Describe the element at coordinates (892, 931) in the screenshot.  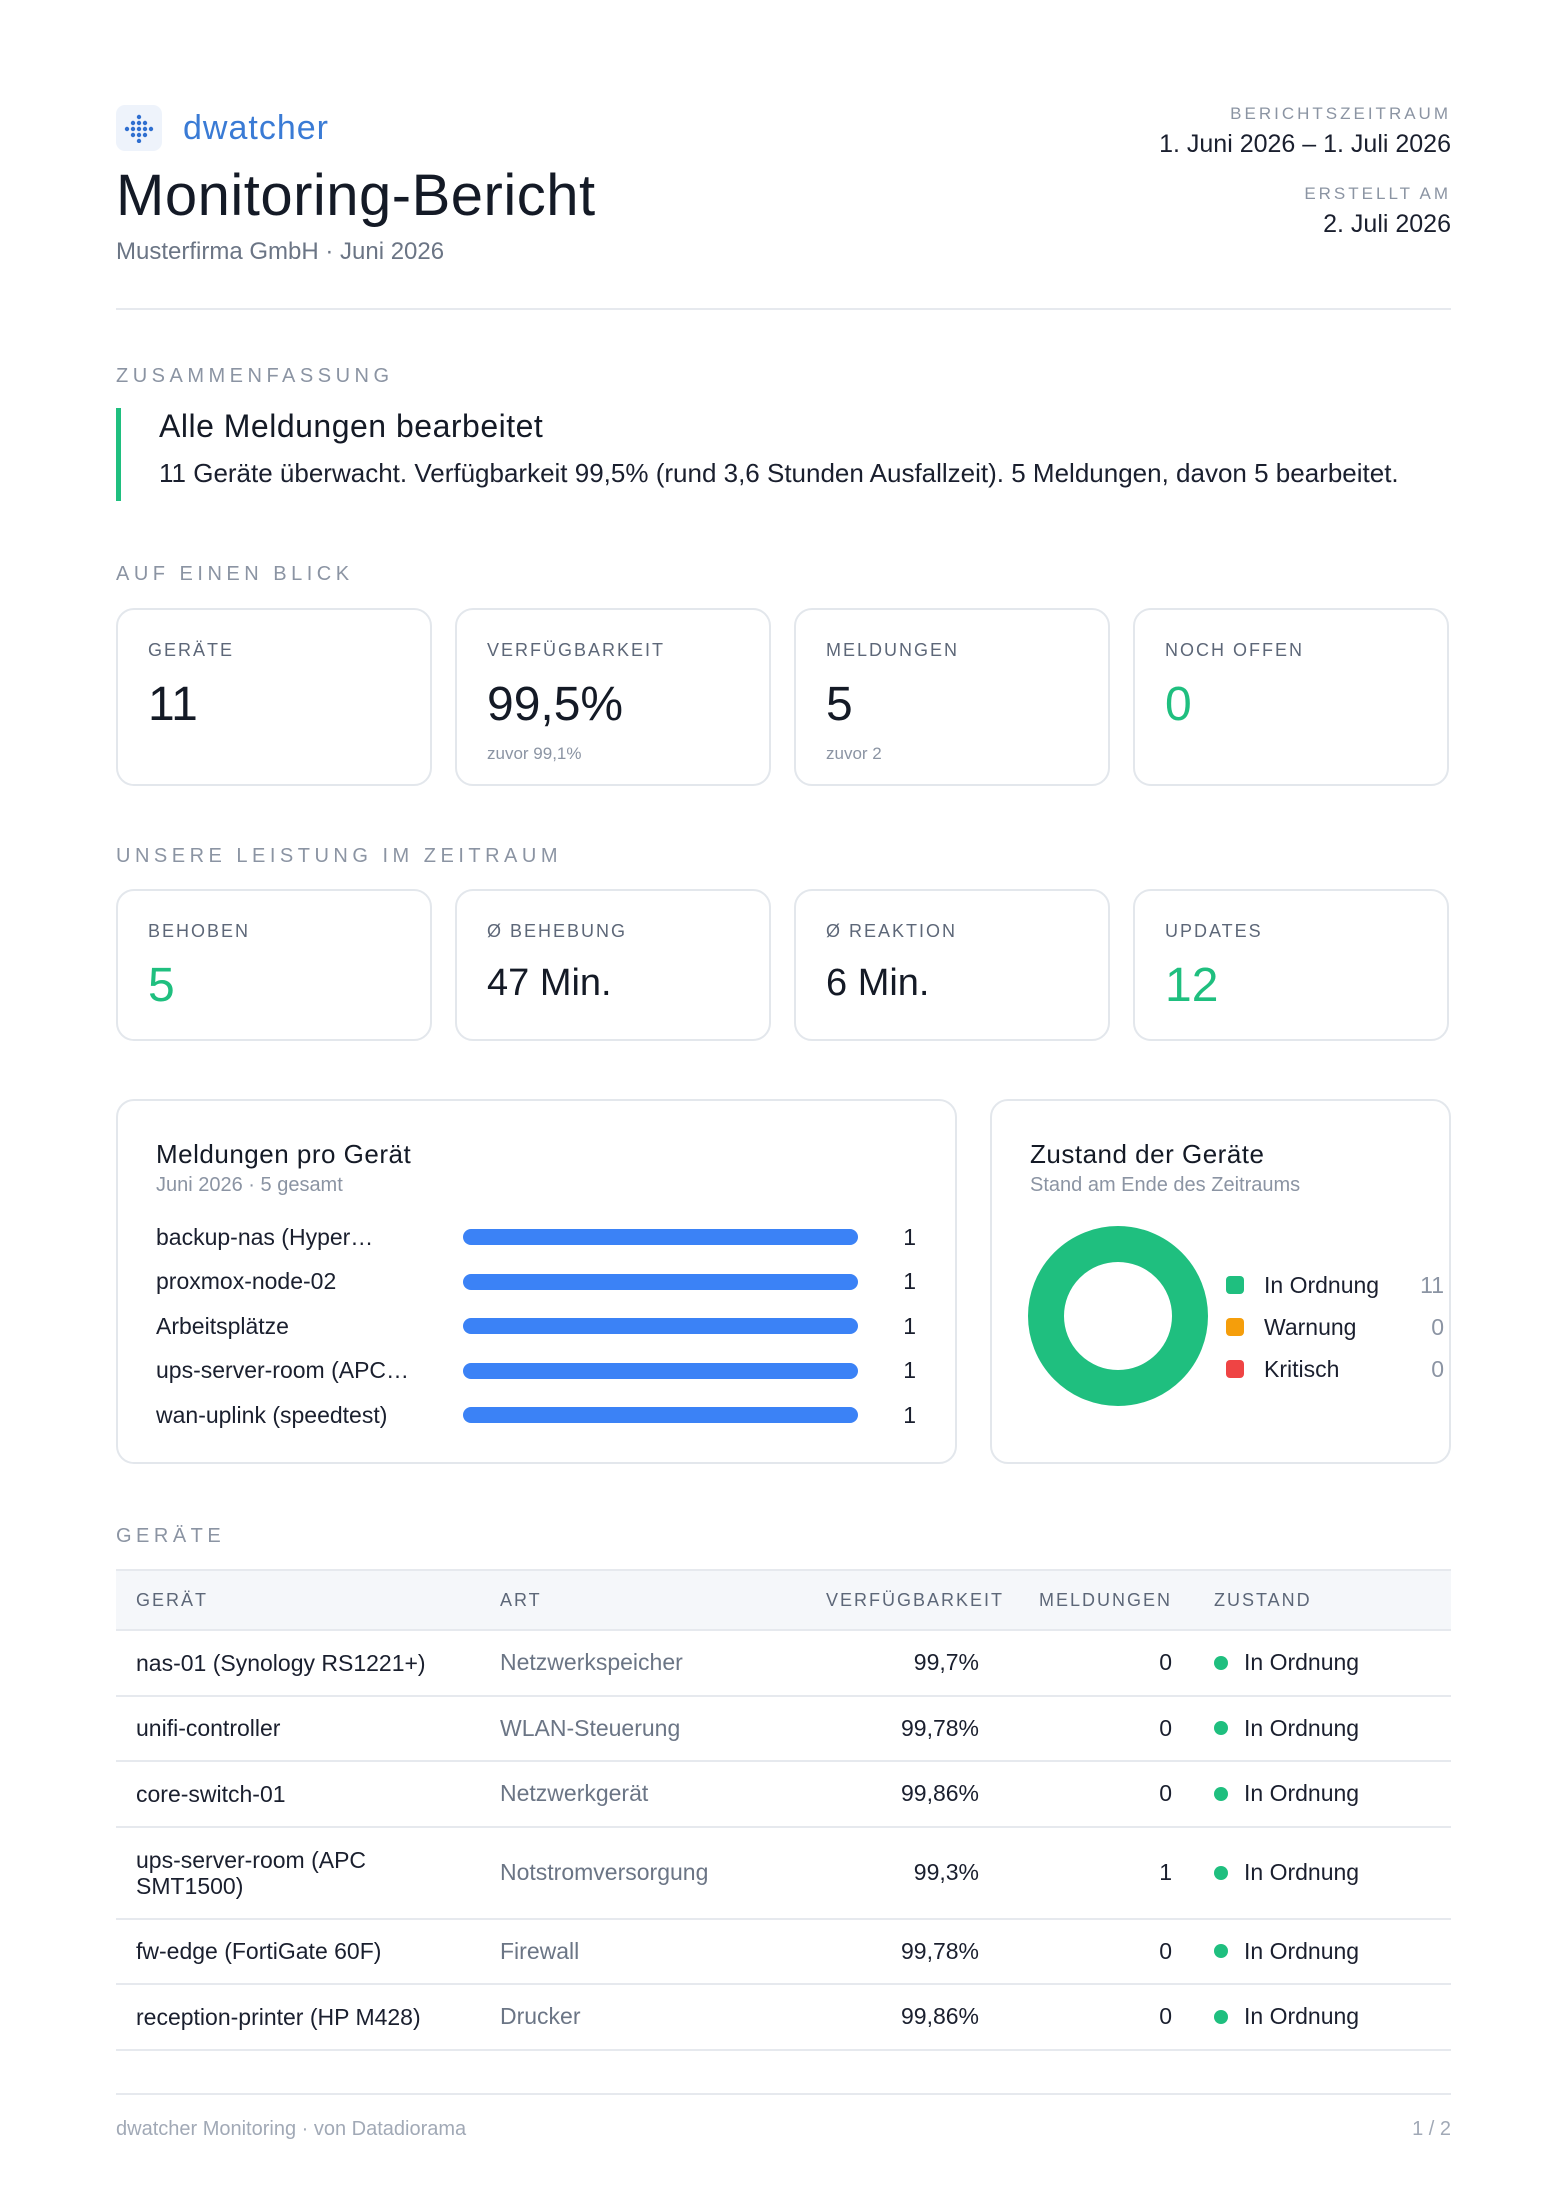
I see `kpi-label: Ø REAKTION` at that location.